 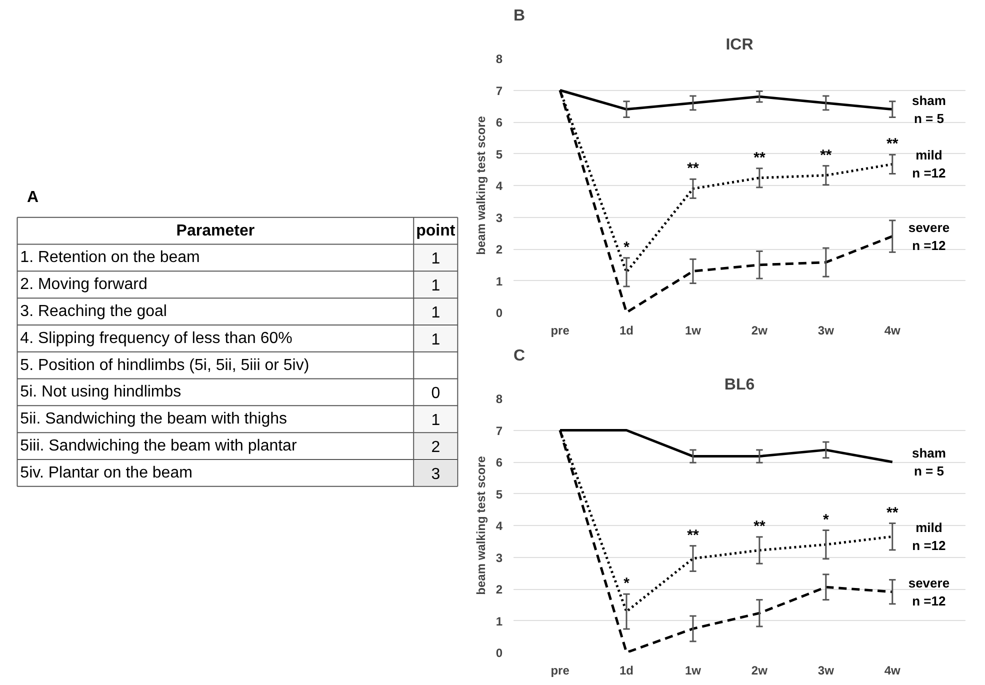 What do you see at coordinates (520, 16) in the screenshot?
I see `text: B` at bounding box center [520, 16].